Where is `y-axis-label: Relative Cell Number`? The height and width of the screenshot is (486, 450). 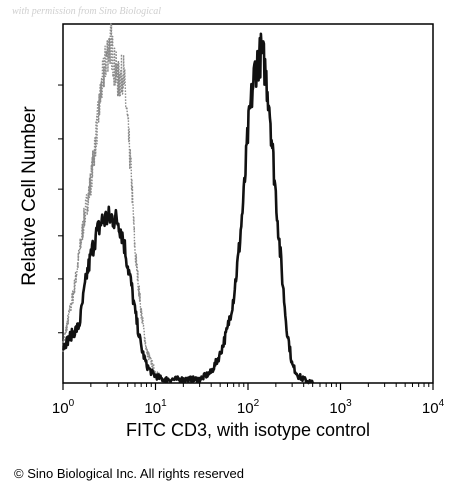
y-axis-label: Relative Cell Number is located at coordinates (29, 196).